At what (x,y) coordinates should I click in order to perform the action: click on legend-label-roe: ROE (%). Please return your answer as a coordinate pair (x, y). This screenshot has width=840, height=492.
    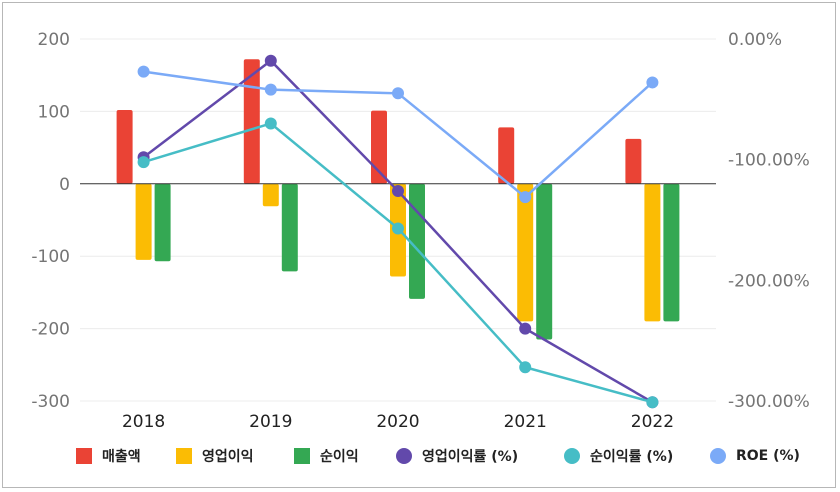
    Looking at the image, I should click on (768, 456).